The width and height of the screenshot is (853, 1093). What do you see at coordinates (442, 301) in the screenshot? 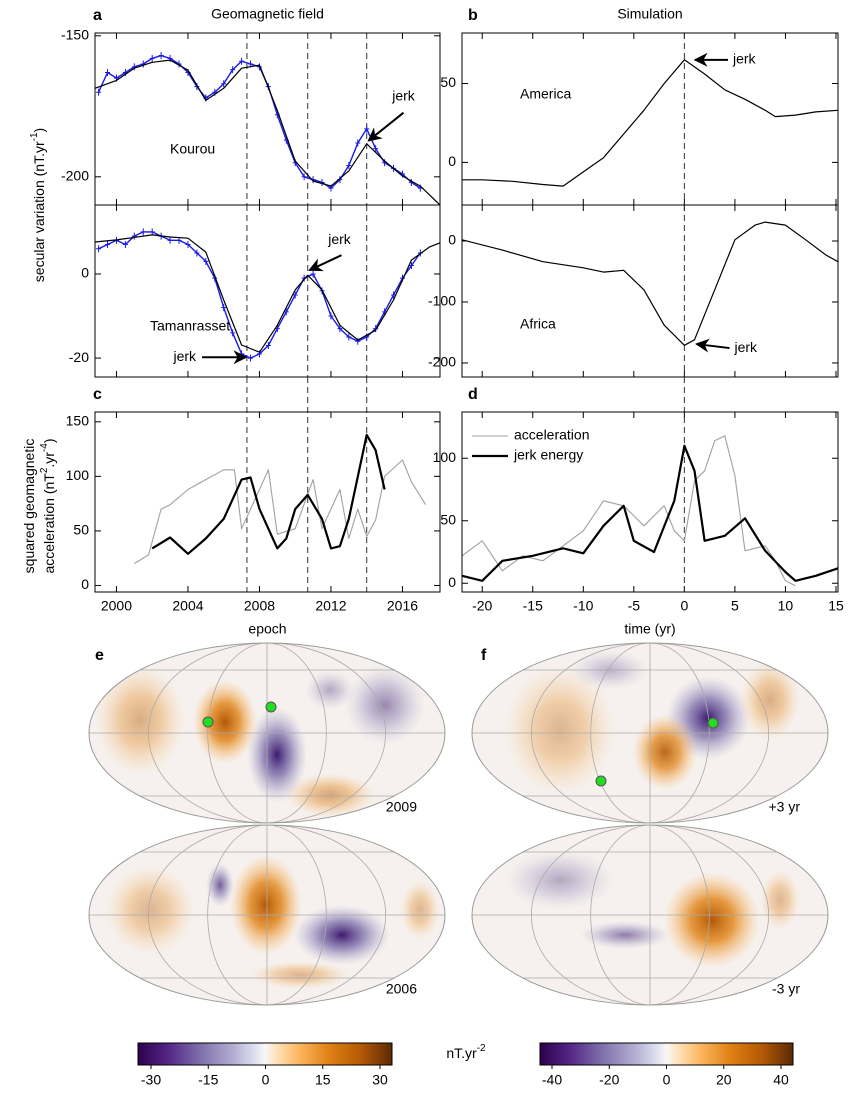
I see `y-tick-label: -100` at bounding box center [442, 301].